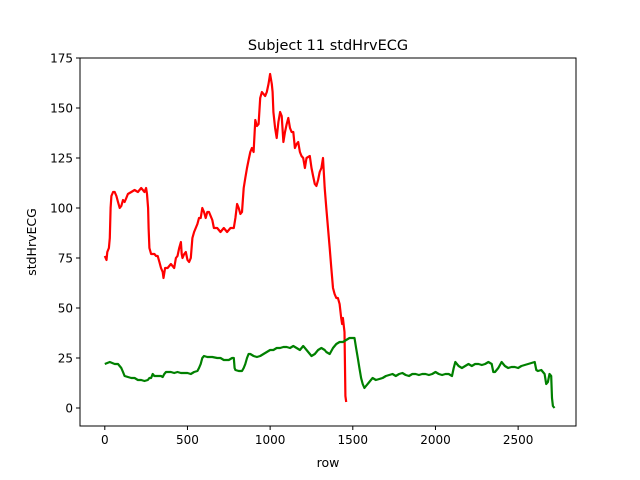 This screenshot has width=640, height=480. Describe the element at coordinates (435, 440) in the screenshot. I see `x-tick-label: 2000` at that location.